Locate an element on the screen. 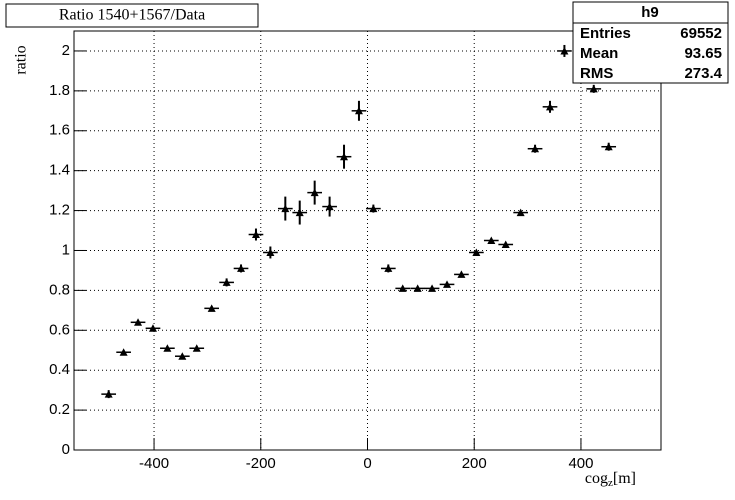 The height and width of the screenshot is (500, 735). y-tick-label: 0.2 is located at coordinates (59, 409).